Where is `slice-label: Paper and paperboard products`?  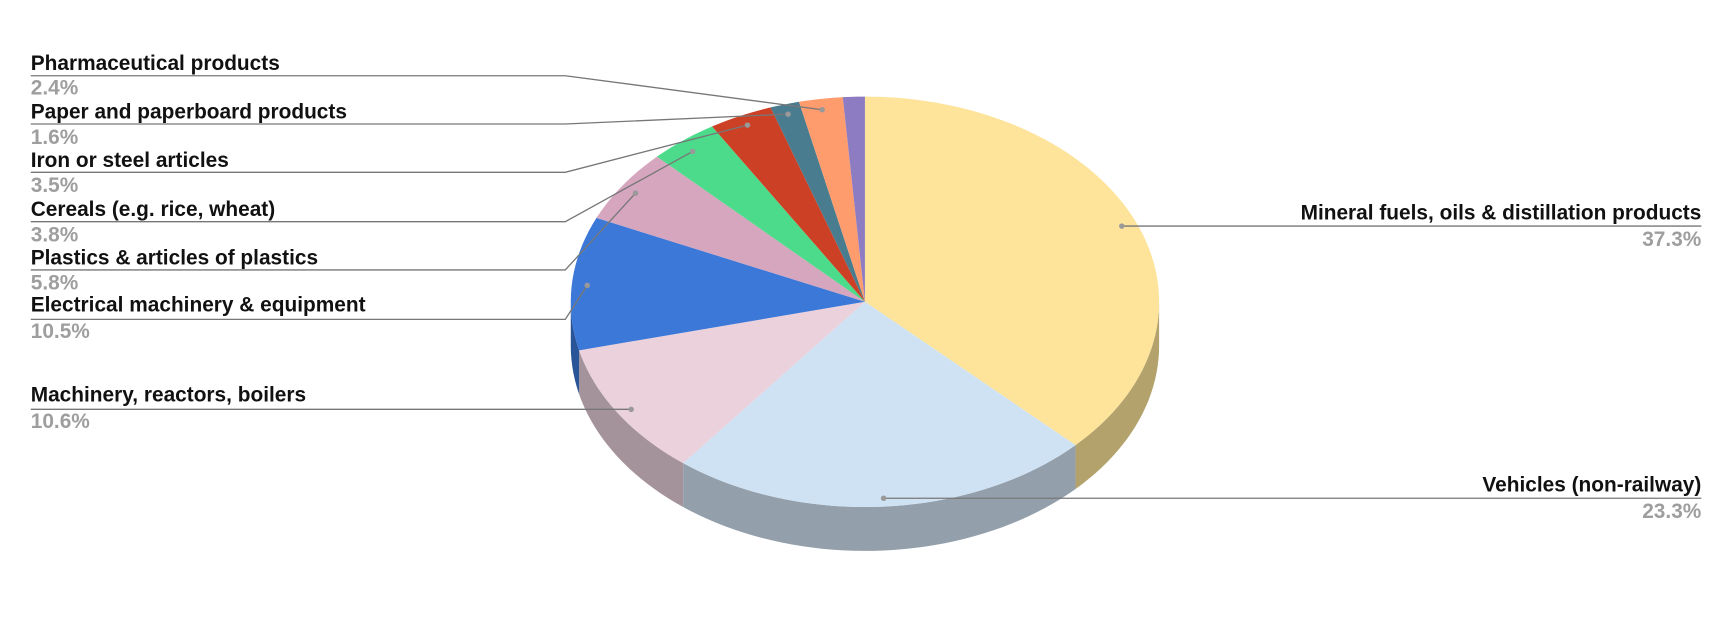 slice-label: Paper and paperboard products is located at coordinates (189, 112).